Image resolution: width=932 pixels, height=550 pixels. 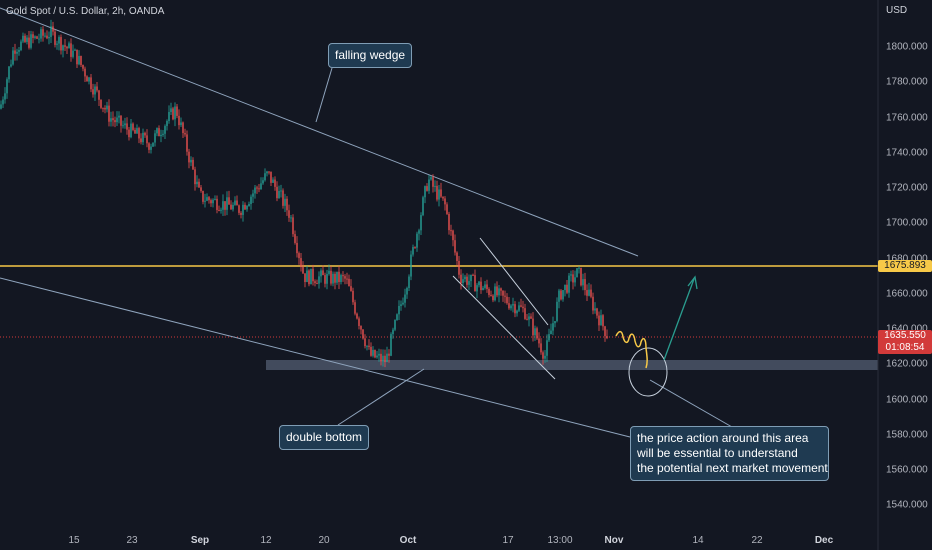 What do you see at coordinates (907, 435) in the screenshot?
I see `price-tick-label: 1580.000` at bounding box center [907, 435].